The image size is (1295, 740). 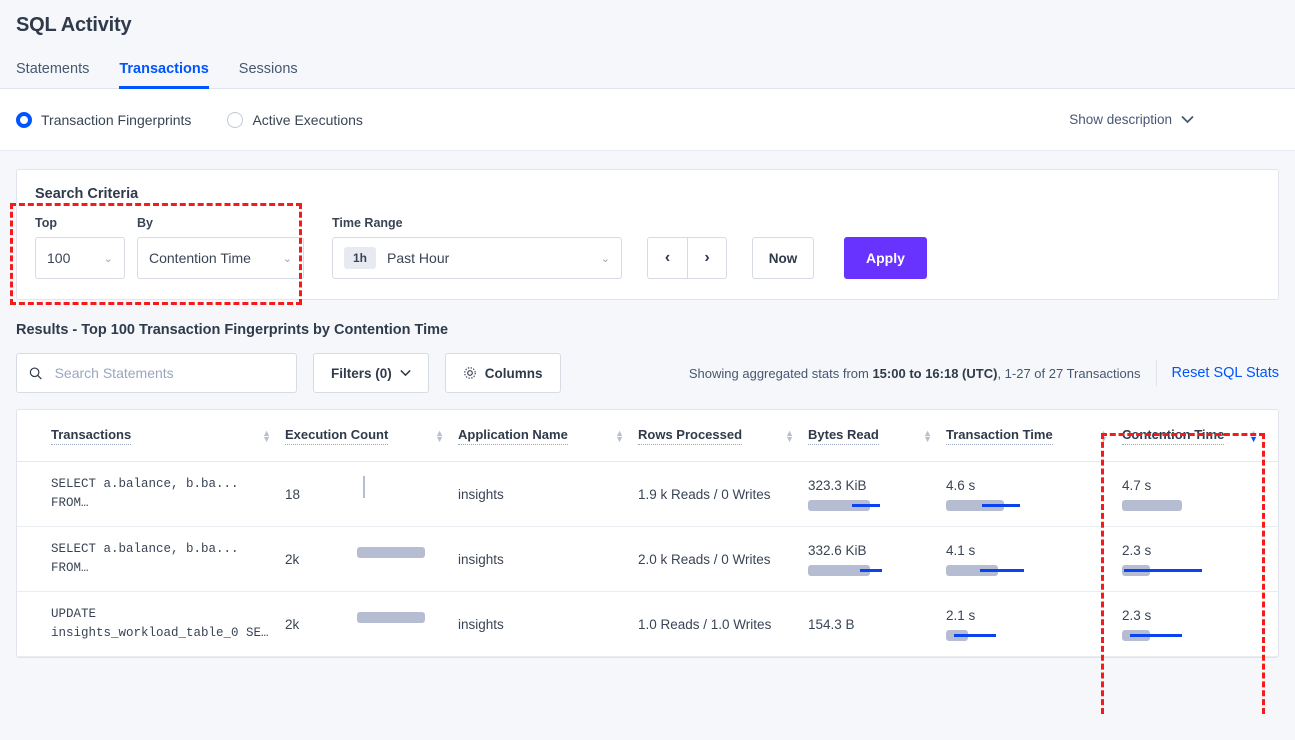 What do you see at coordinates (837, 485) in the screenshot?
I see `bytes-read-value: 323.3 KiB` at bounding box center [837, 485].